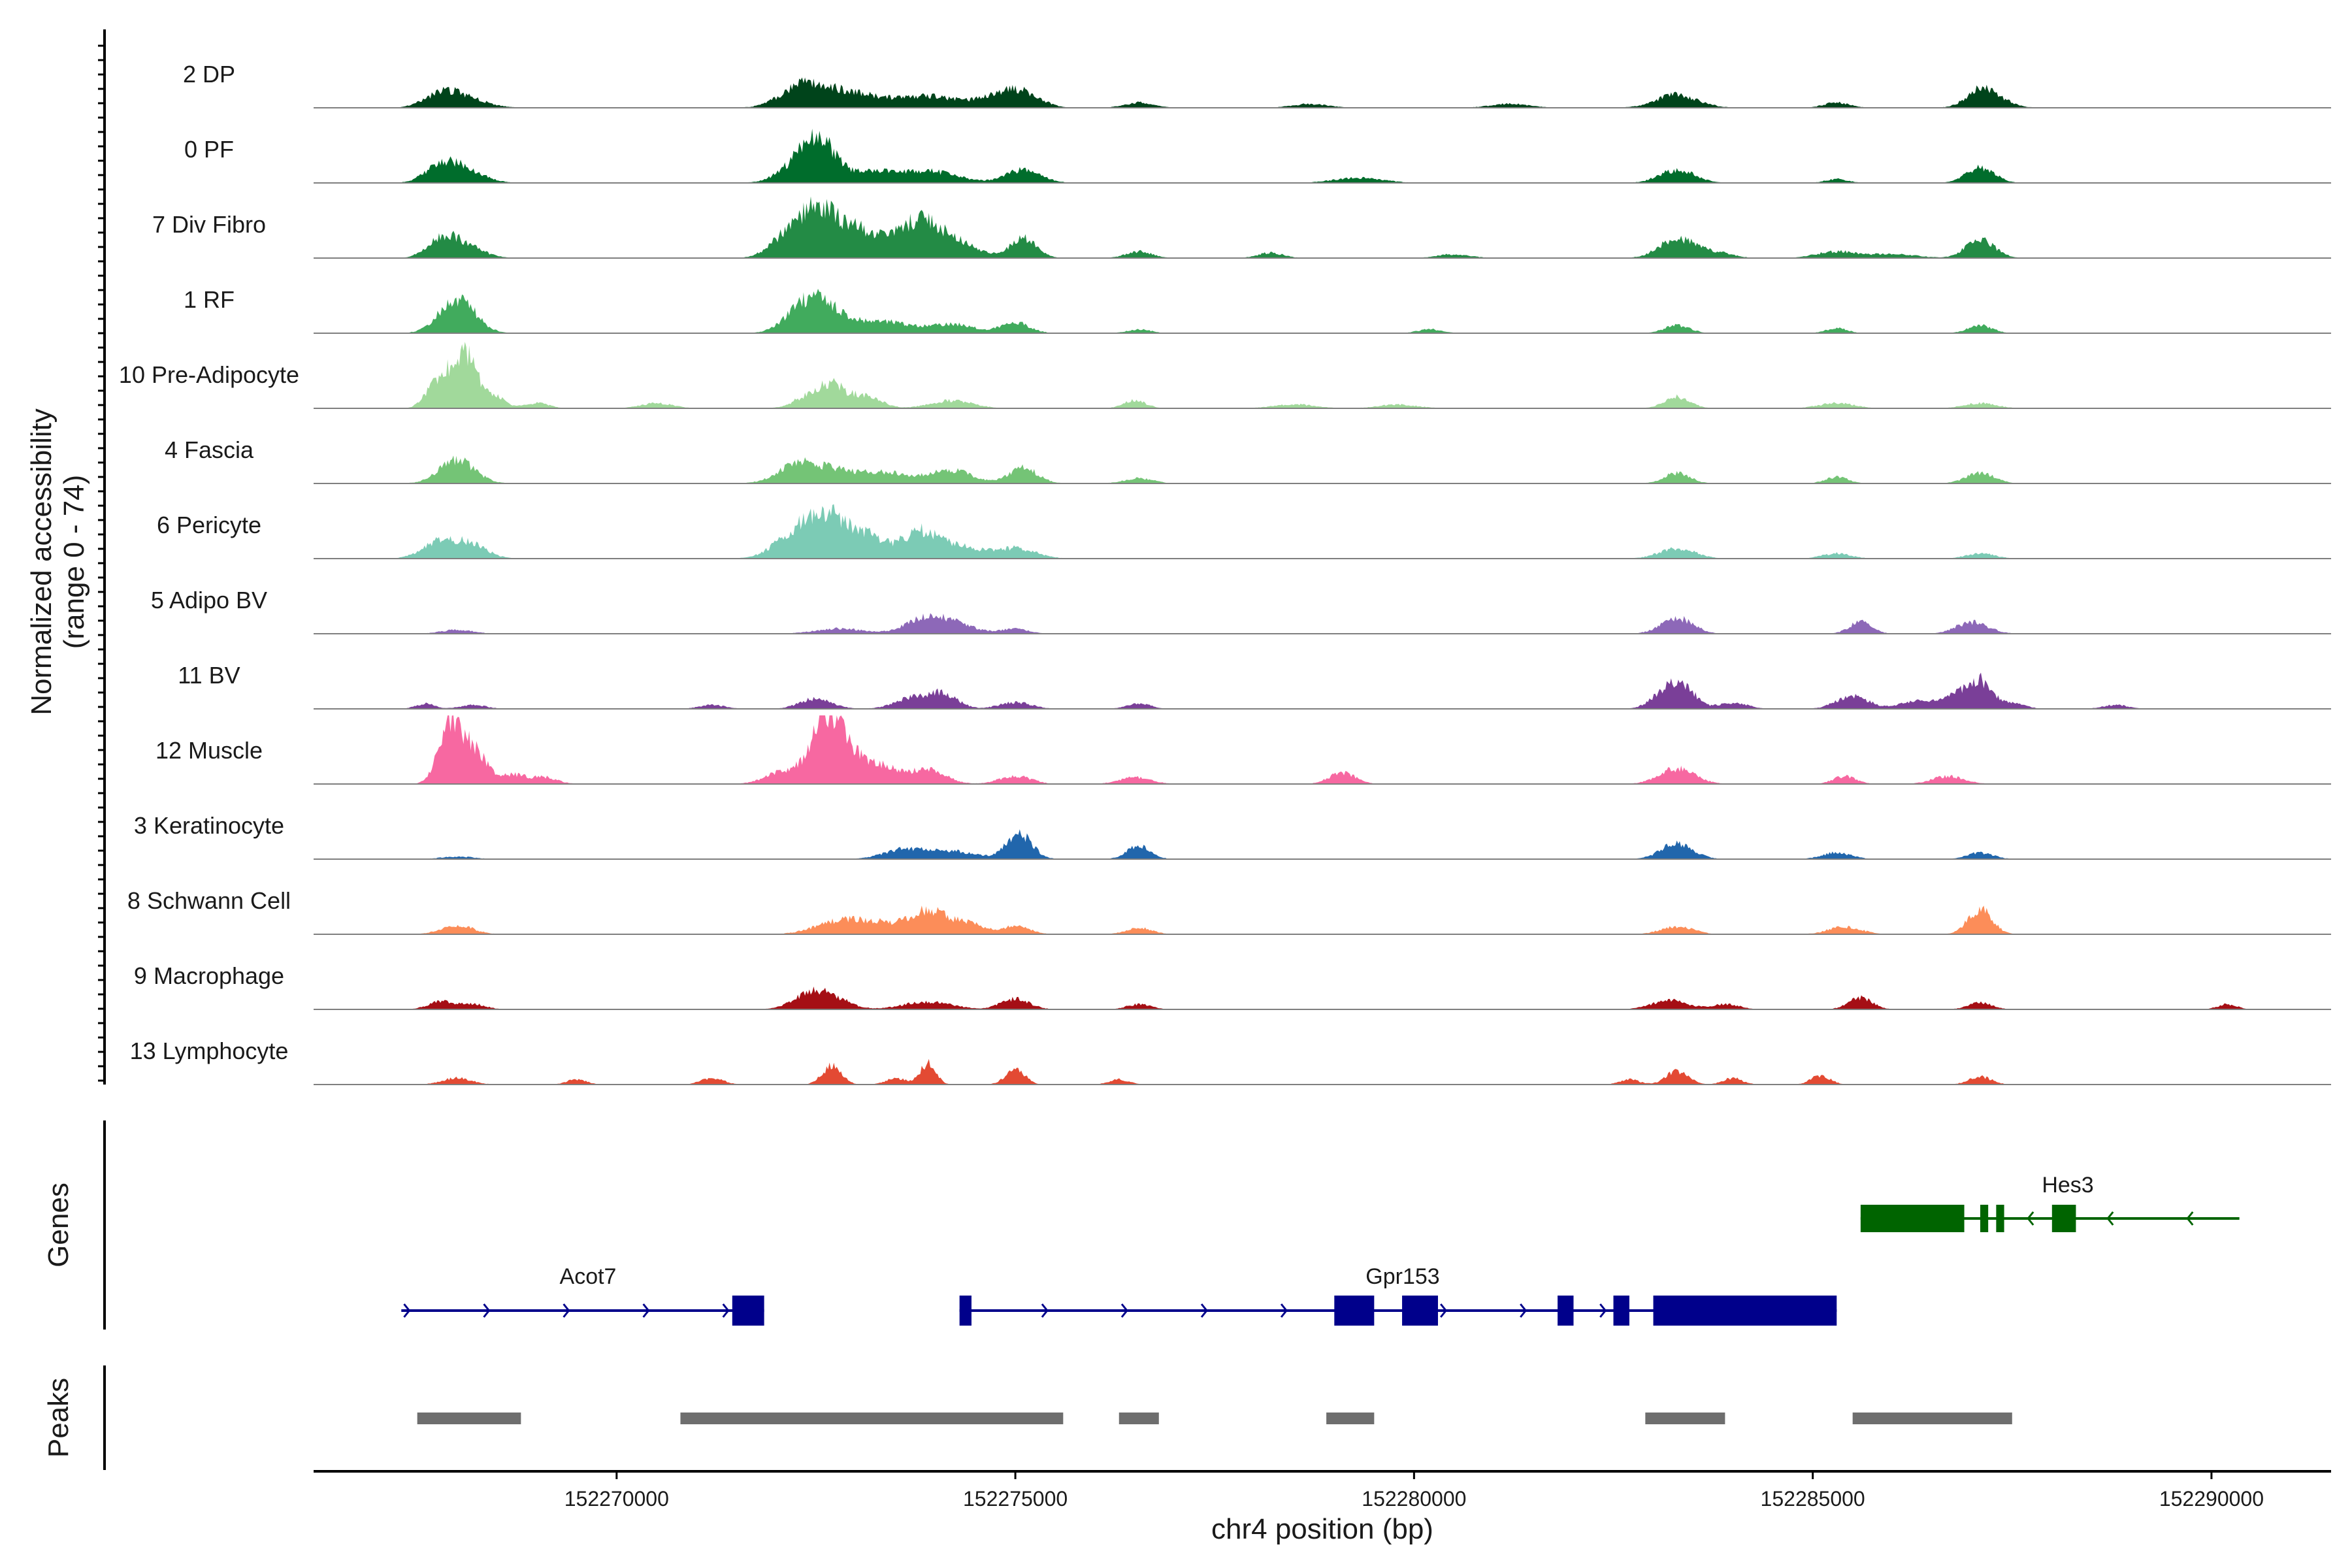 The image size is (2352, 1568). What do you see at coordinates (582, 1295) in the screenshot?
I see `gene-acot7: Acot7` at bounding box center [582, 1295].